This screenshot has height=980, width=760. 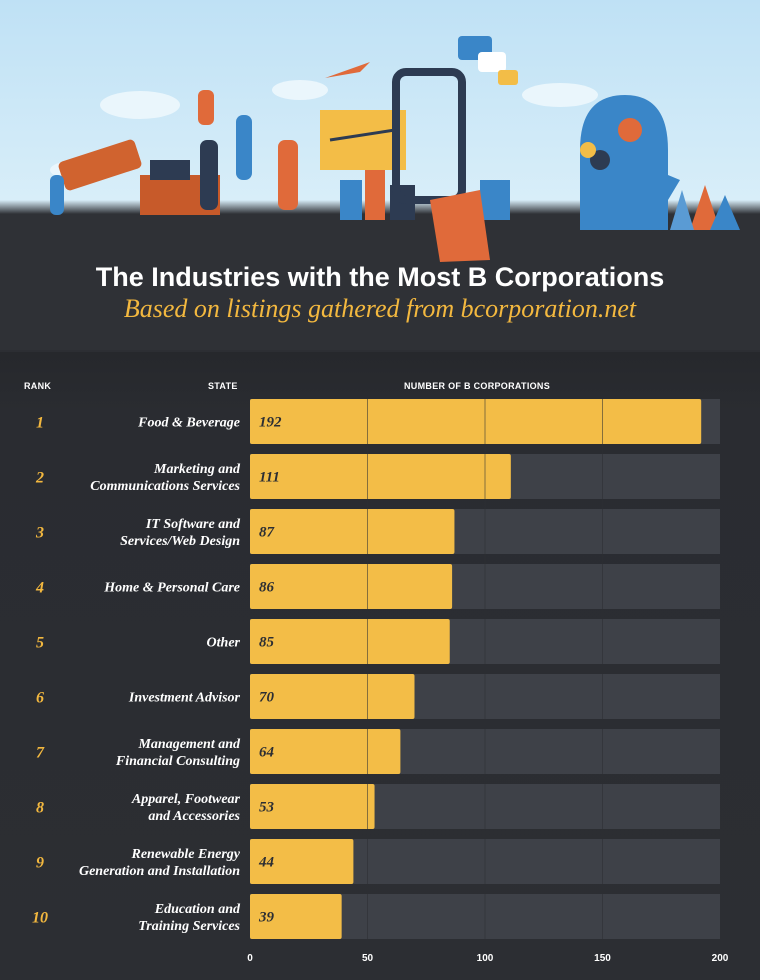 I want to click on rank-label: 8, so click(x=40, y=808).